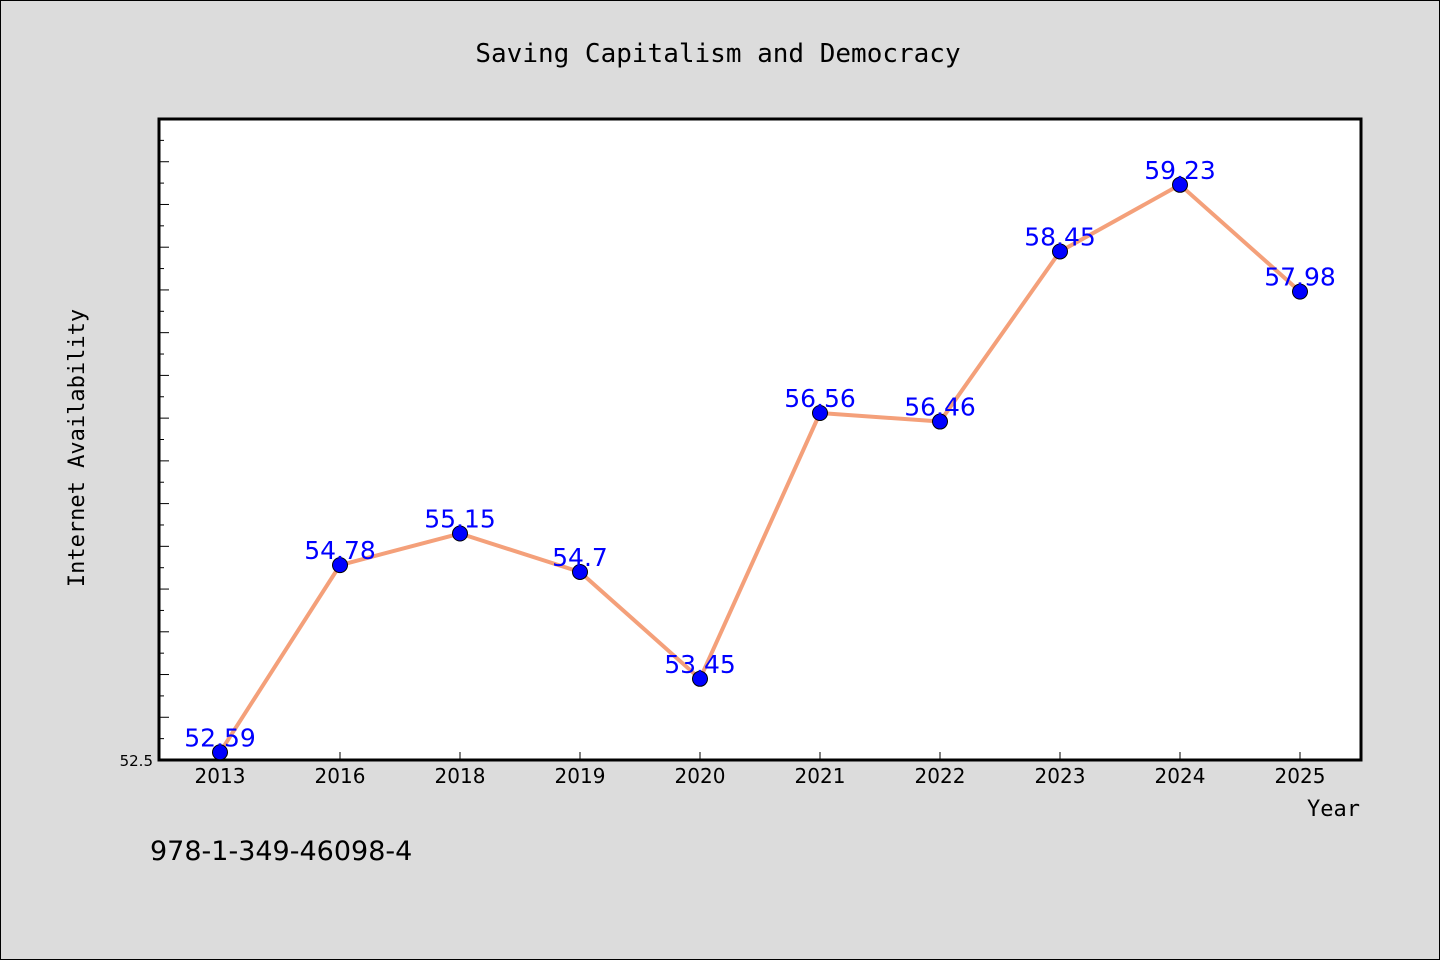 This screenshot has height=960, width=1440. What do you see at coordinates (580, 557) in the screenshot?
I see `data-label: 54.7` at bounding box center [580, 557].